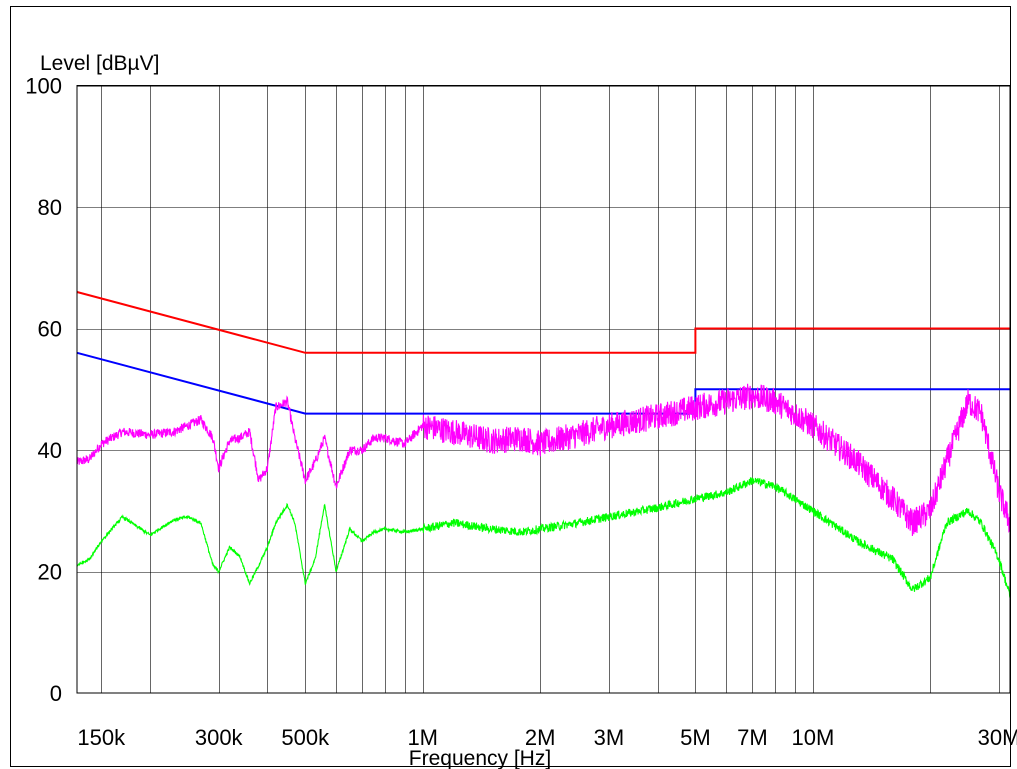 This screenshot has height=769, width=1017. Describe the element at coordinates (100, 63) in the screenshot. I see `y-axis-label: Level [dBµV]` at that location.